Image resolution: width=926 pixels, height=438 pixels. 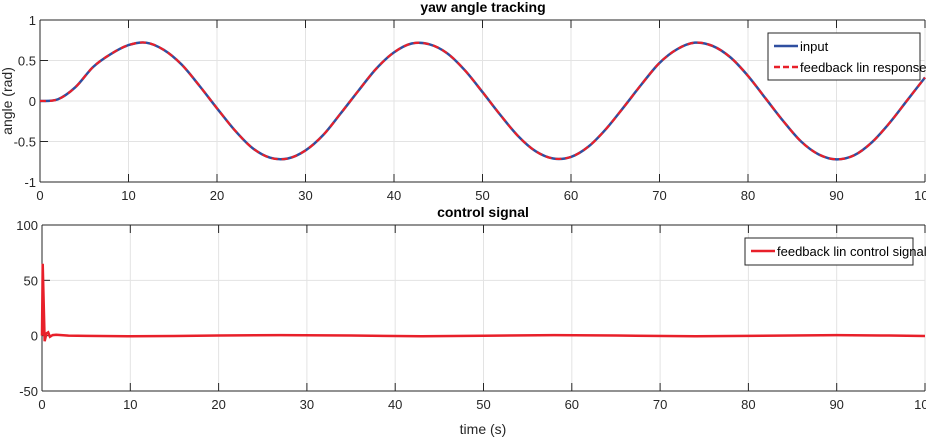 I want to click on legend: input feedback lin response, so click(x=846, y=56).